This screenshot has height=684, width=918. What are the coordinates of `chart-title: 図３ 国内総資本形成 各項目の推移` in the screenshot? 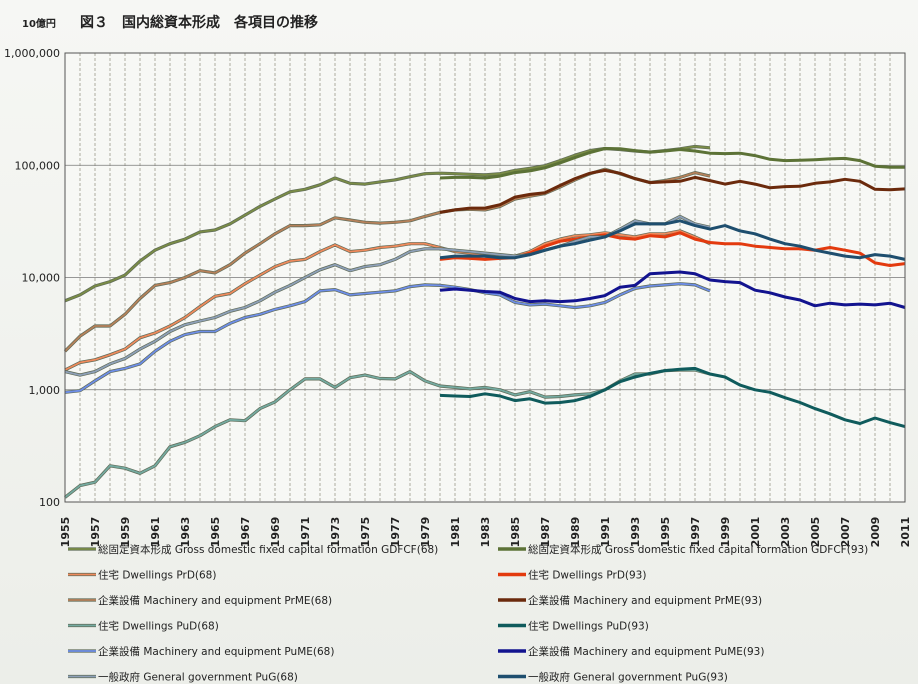 It's located at (199, 22).